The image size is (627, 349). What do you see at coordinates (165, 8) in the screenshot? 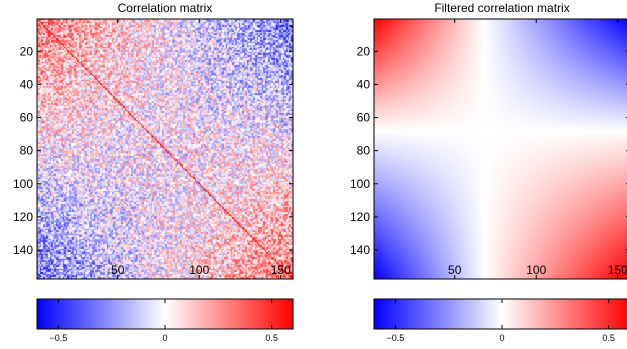
I see `chart-title: Correlation matrix` at bounding box center [165, 8].